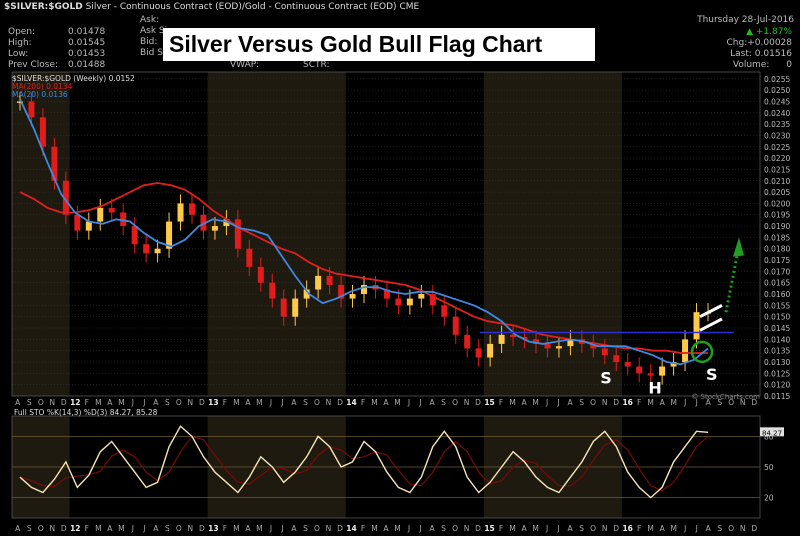 The height and width of the screenshot is (536, 800). What do you see at coordinates (777, 192) in the screenshot?
I see `price-tick-label: 0.0205` at bounding box center [777, 192].